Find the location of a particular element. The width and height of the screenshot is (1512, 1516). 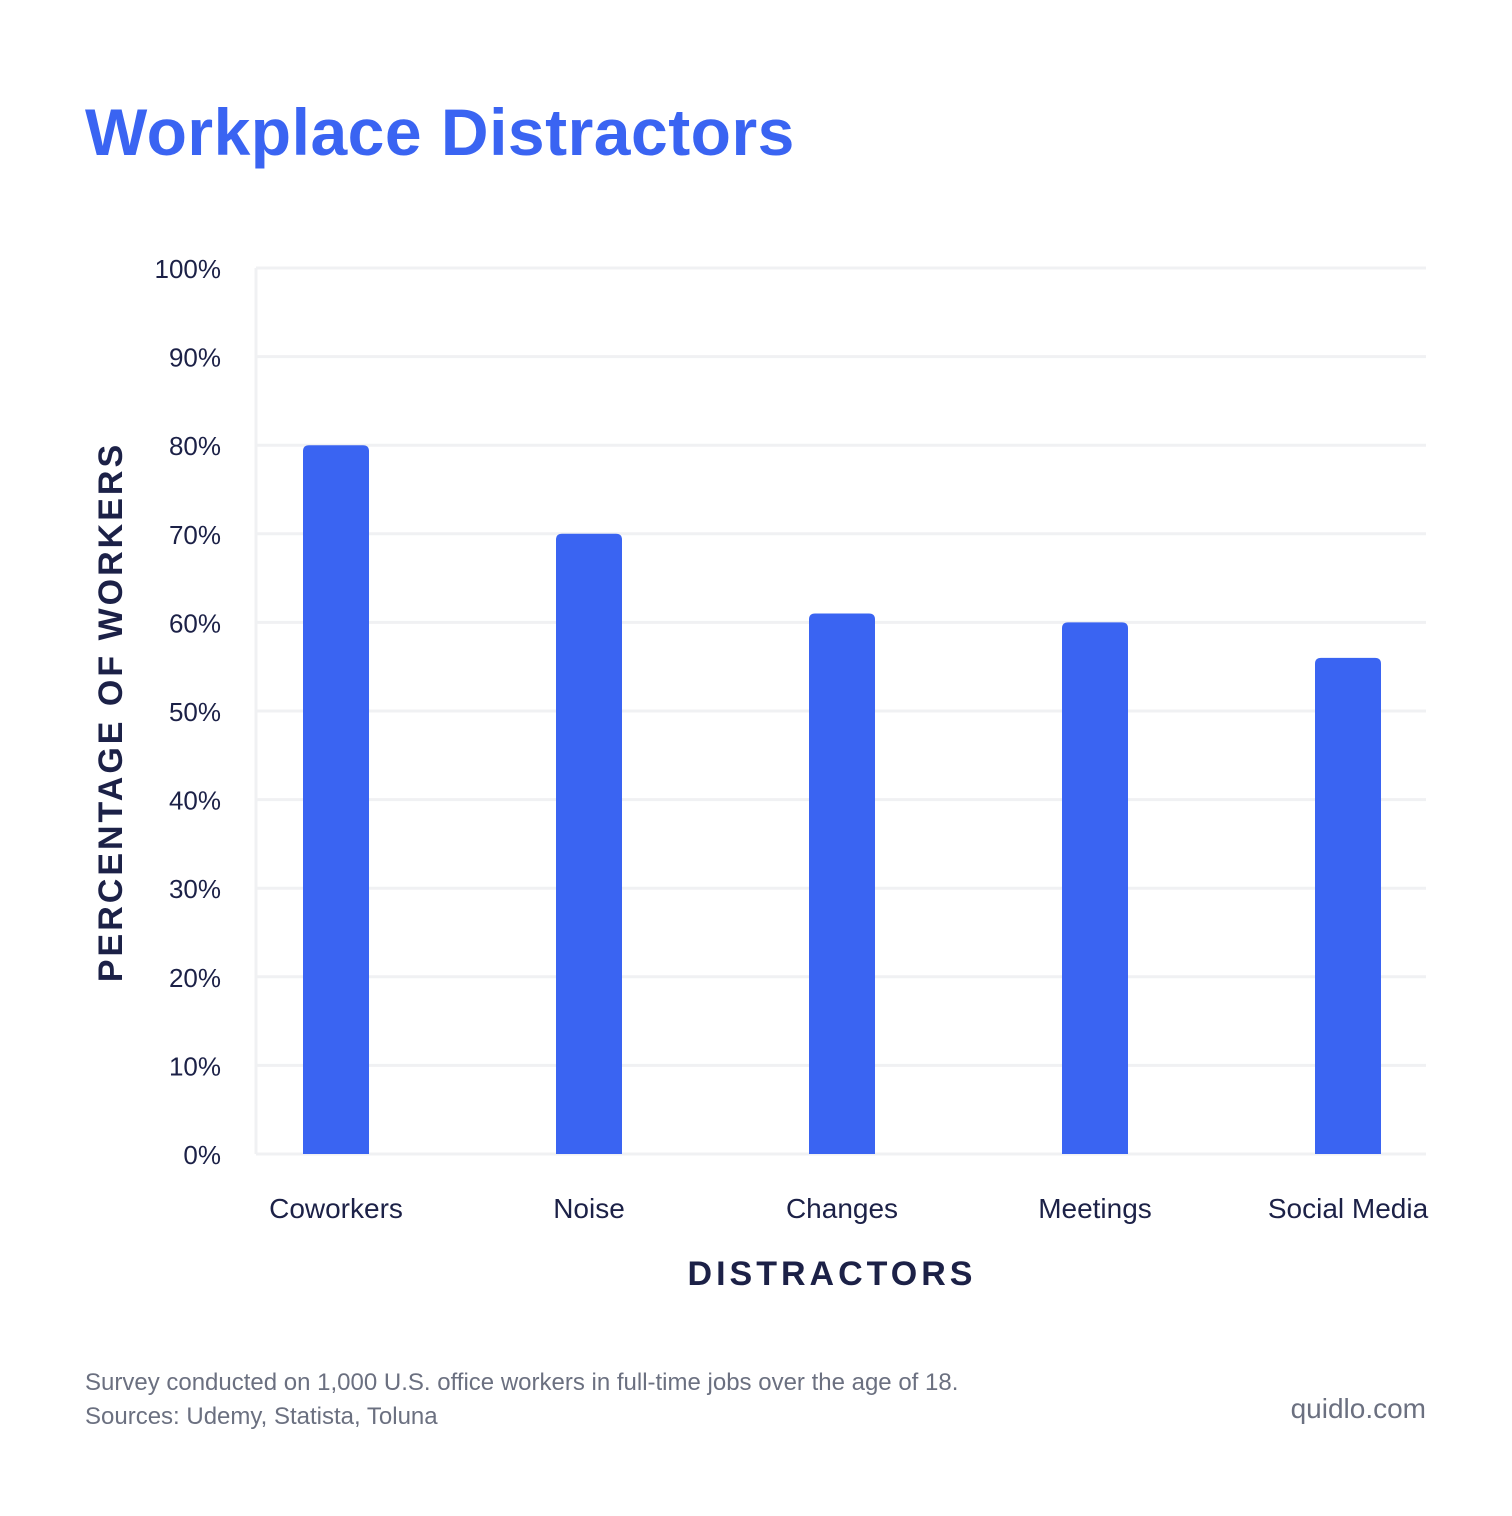

x-tick-label: Social Media is located at coordinates (1348, 1208).